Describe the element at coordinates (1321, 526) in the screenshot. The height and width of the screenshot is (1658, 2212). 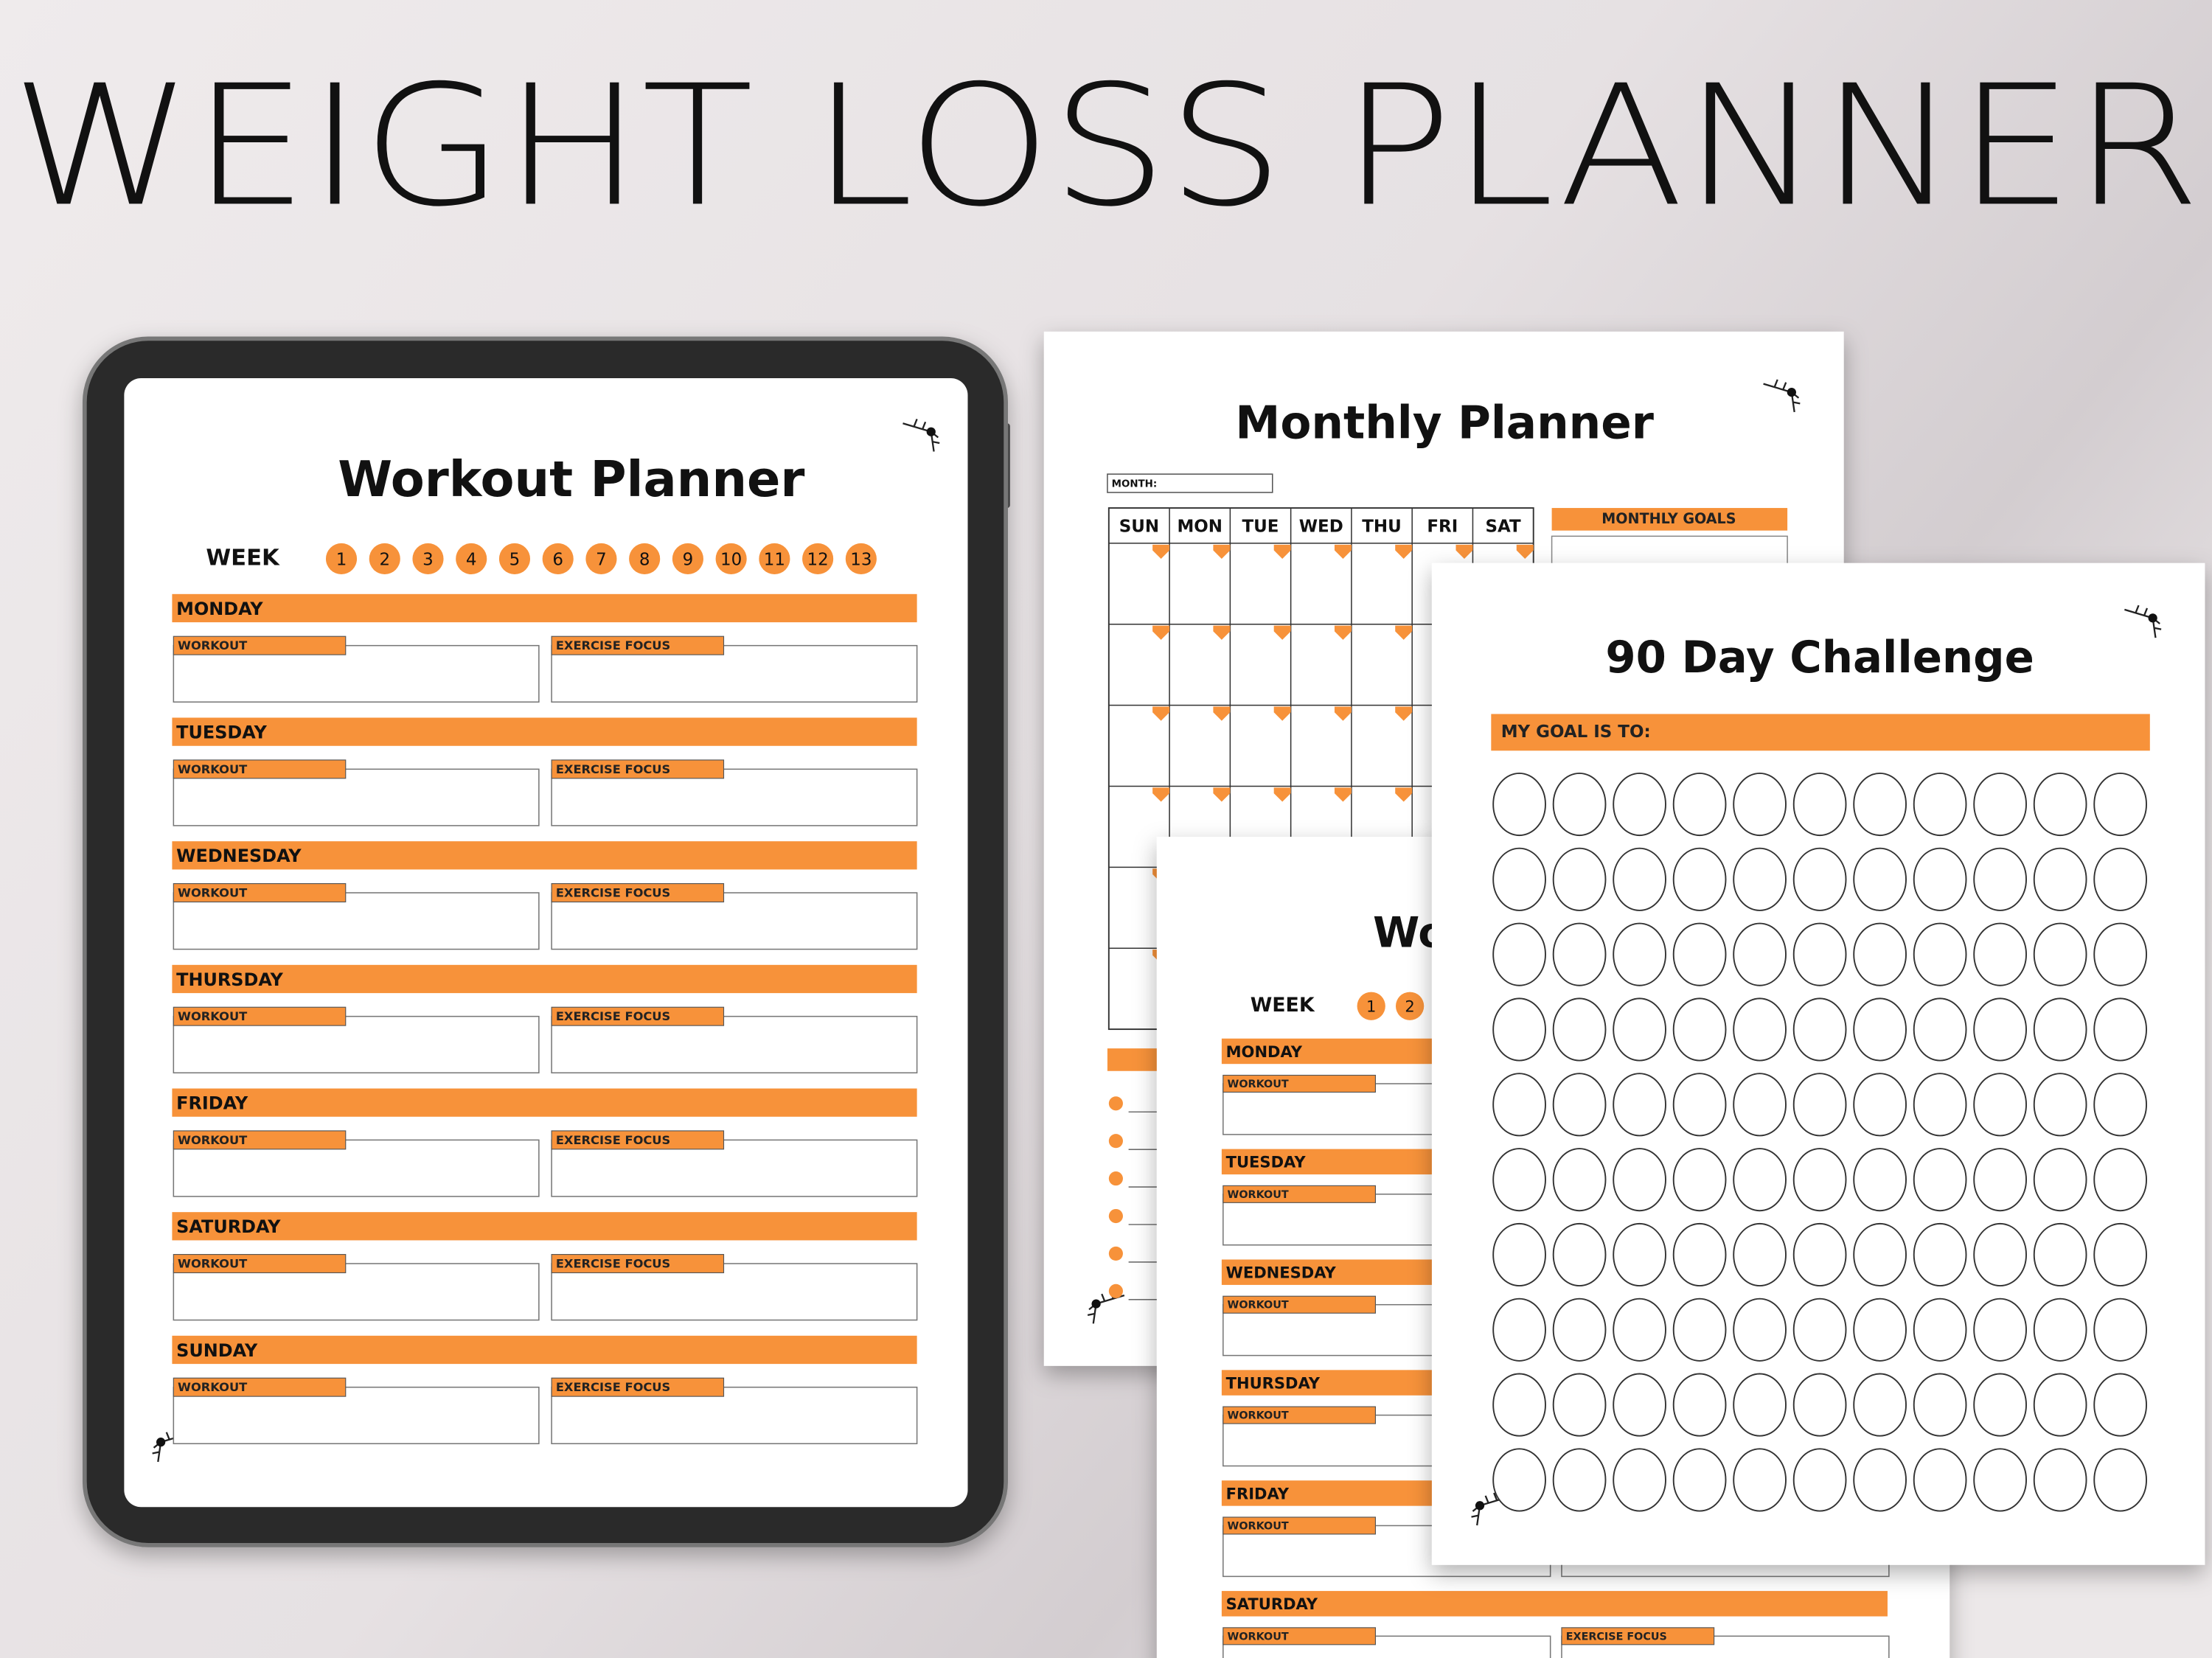
I see `weekday-label: WED` at that location.